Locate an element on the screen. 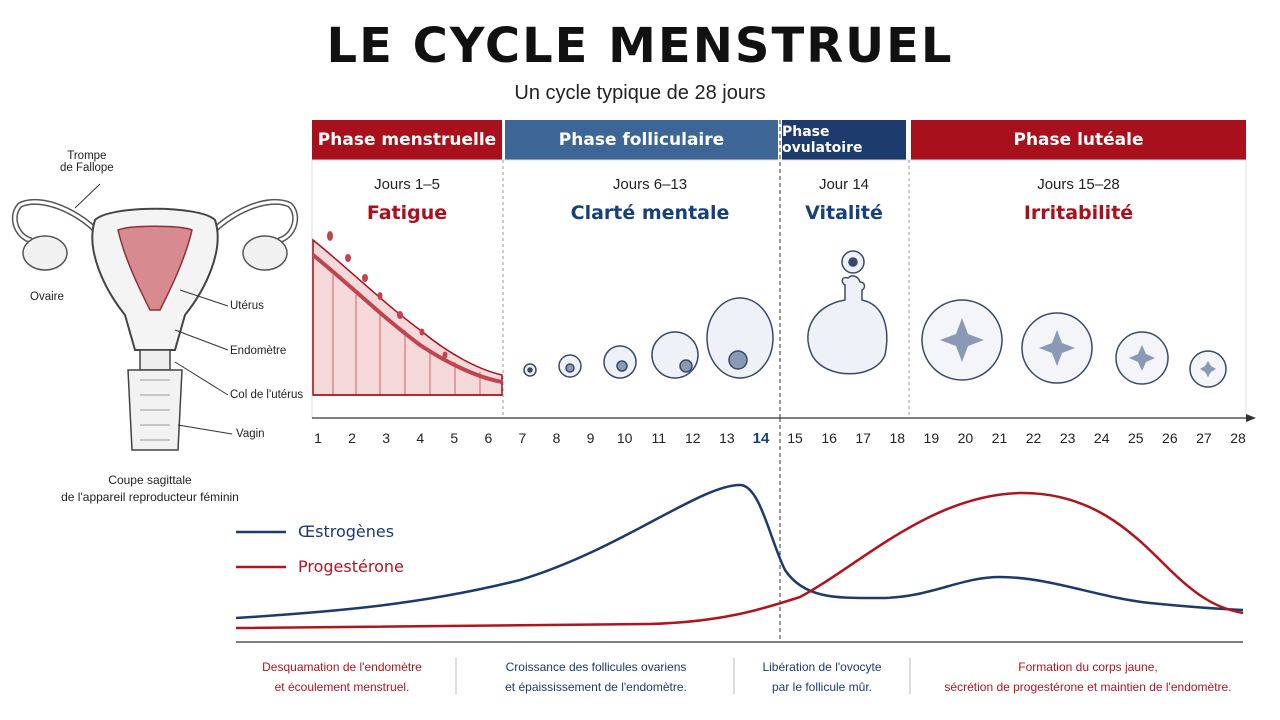 This screenshot has height=720, width=1280. day-tick-21: 21 is located at coordinates (999, 438).